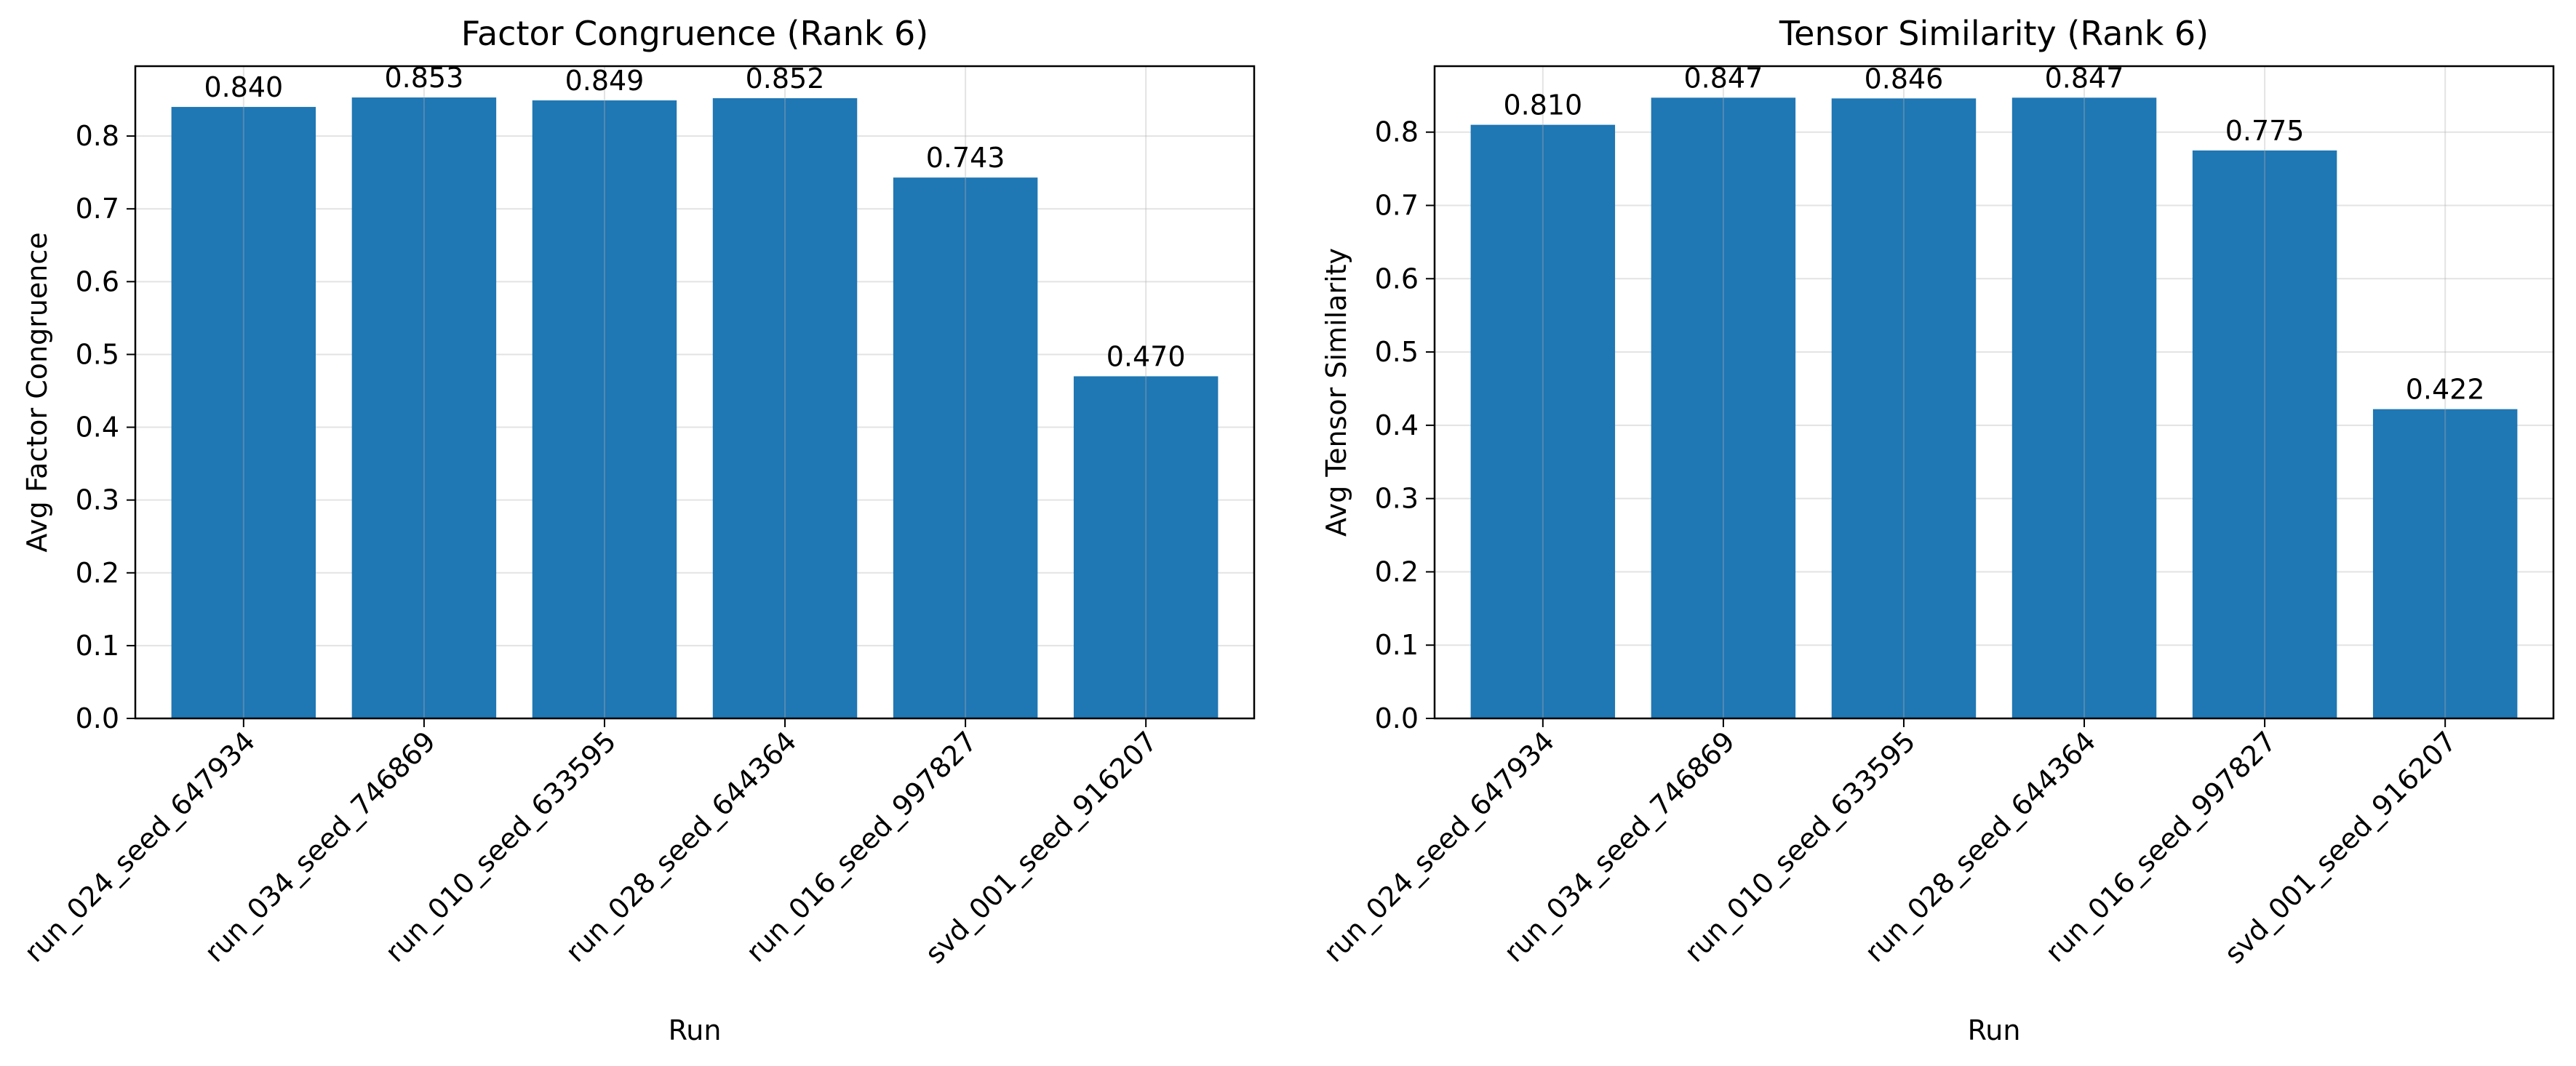 The image size is (2576, 1066). Describe the element at coordinates (695, 33) in the screenshot. I see `chart1-title: Factor Congruence (Rank 6)` at that location.